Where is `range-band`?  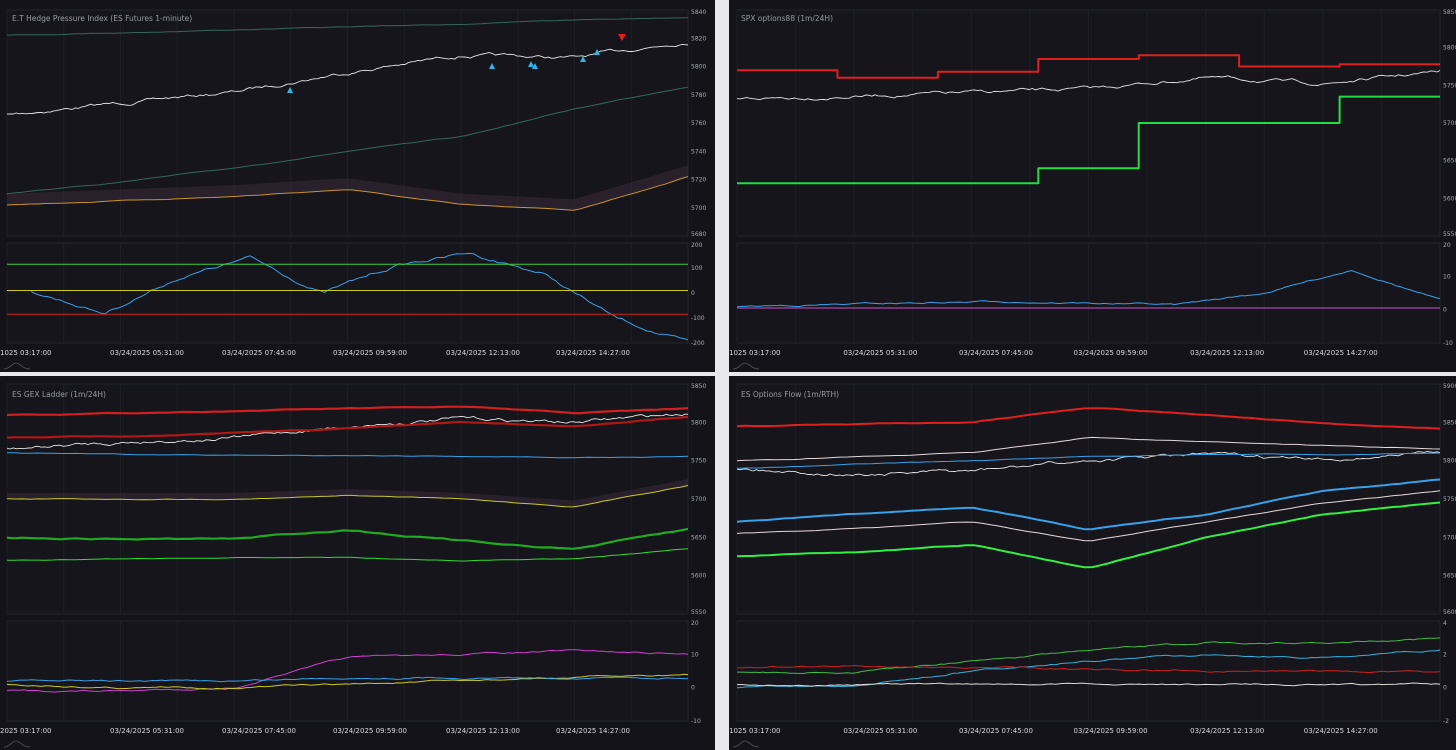 range-band is located at coordinates (347, 188).